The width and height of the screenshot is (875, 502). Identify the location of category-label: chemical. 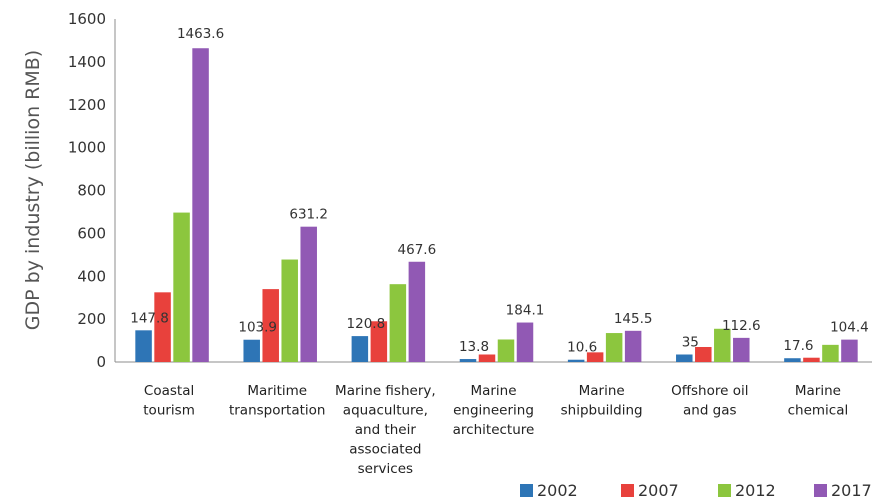
(818, 411).